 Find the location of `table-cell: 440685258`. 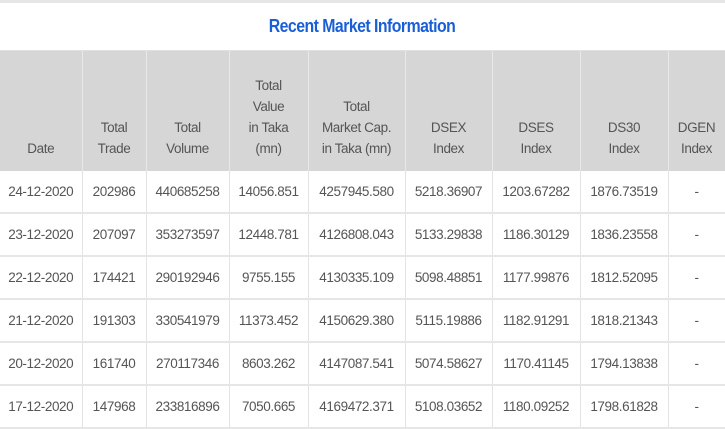

table-cell: 440685258 is located at coordinates (188, 192).